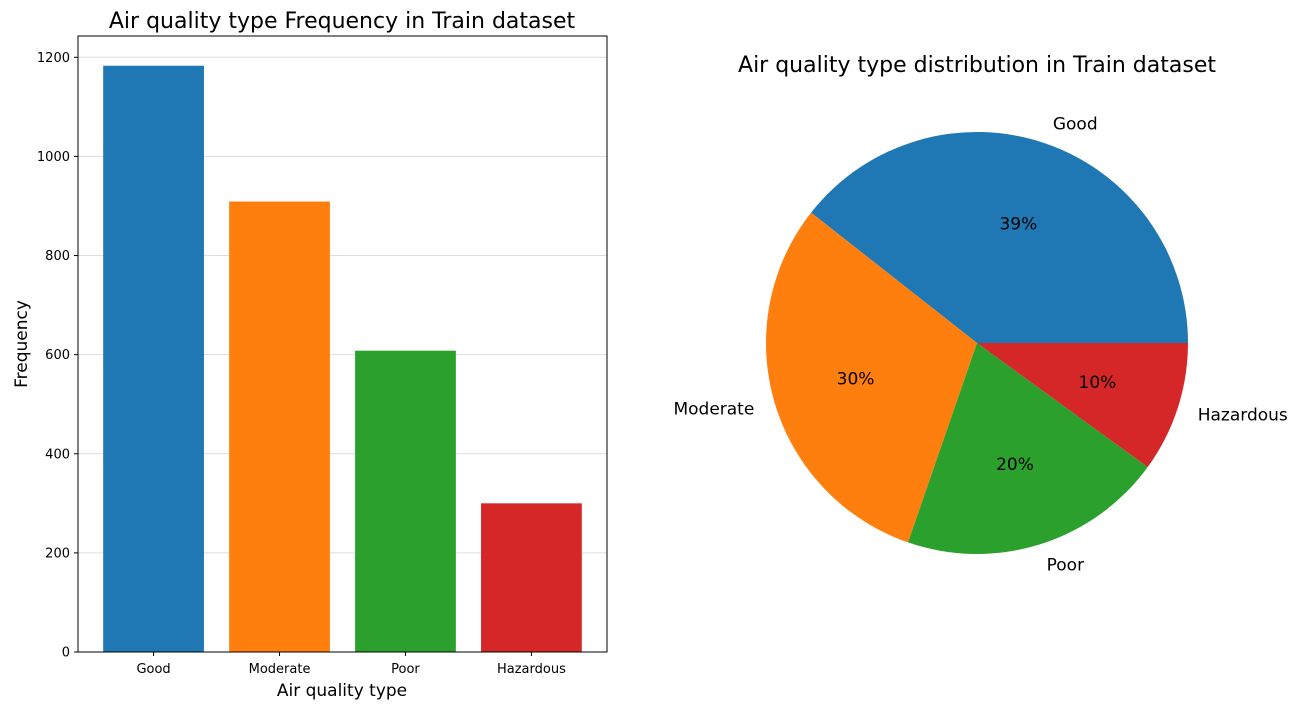 Image resolution: width=1303 pixels, height=709 pixels. I want to click on bar-chart-y-tick-label: 400, so click(57, 454).